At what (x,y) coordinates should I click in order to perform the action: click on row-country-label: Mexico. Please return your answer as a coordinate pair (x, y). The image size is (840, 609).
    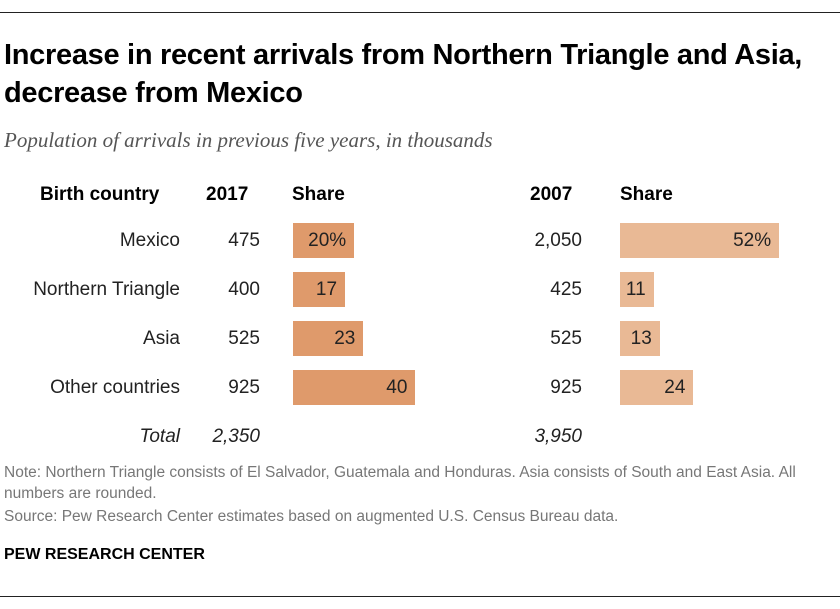
    Looking at the image, I should click on (149, 240).